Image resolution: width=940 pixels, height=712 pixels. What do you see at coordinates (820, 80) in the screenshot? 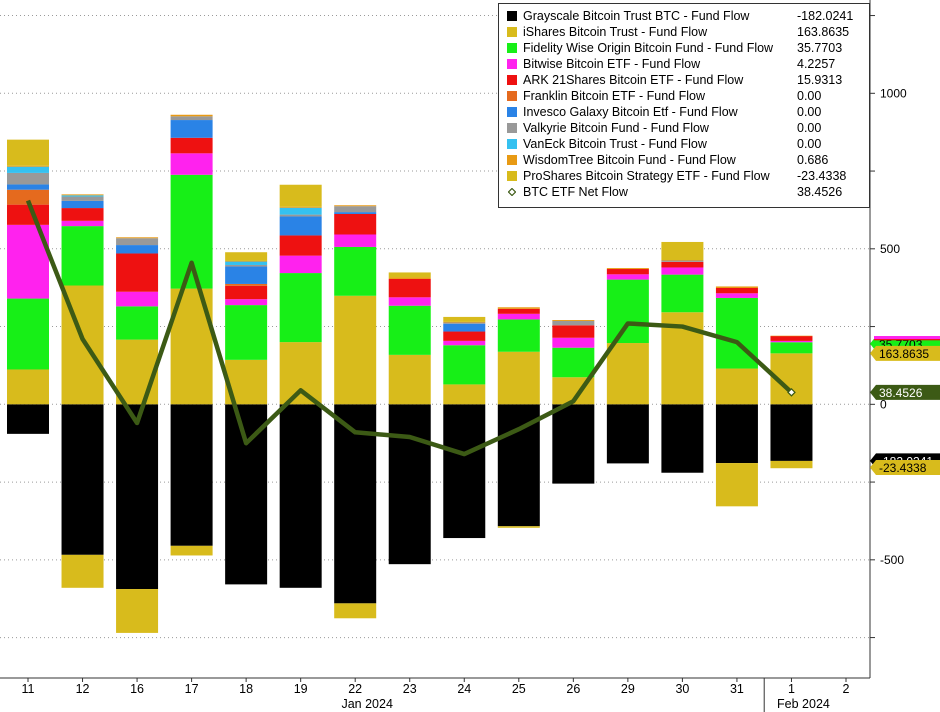
I see `legend-series-value: 15.9313` at bounding box center [820, 80].